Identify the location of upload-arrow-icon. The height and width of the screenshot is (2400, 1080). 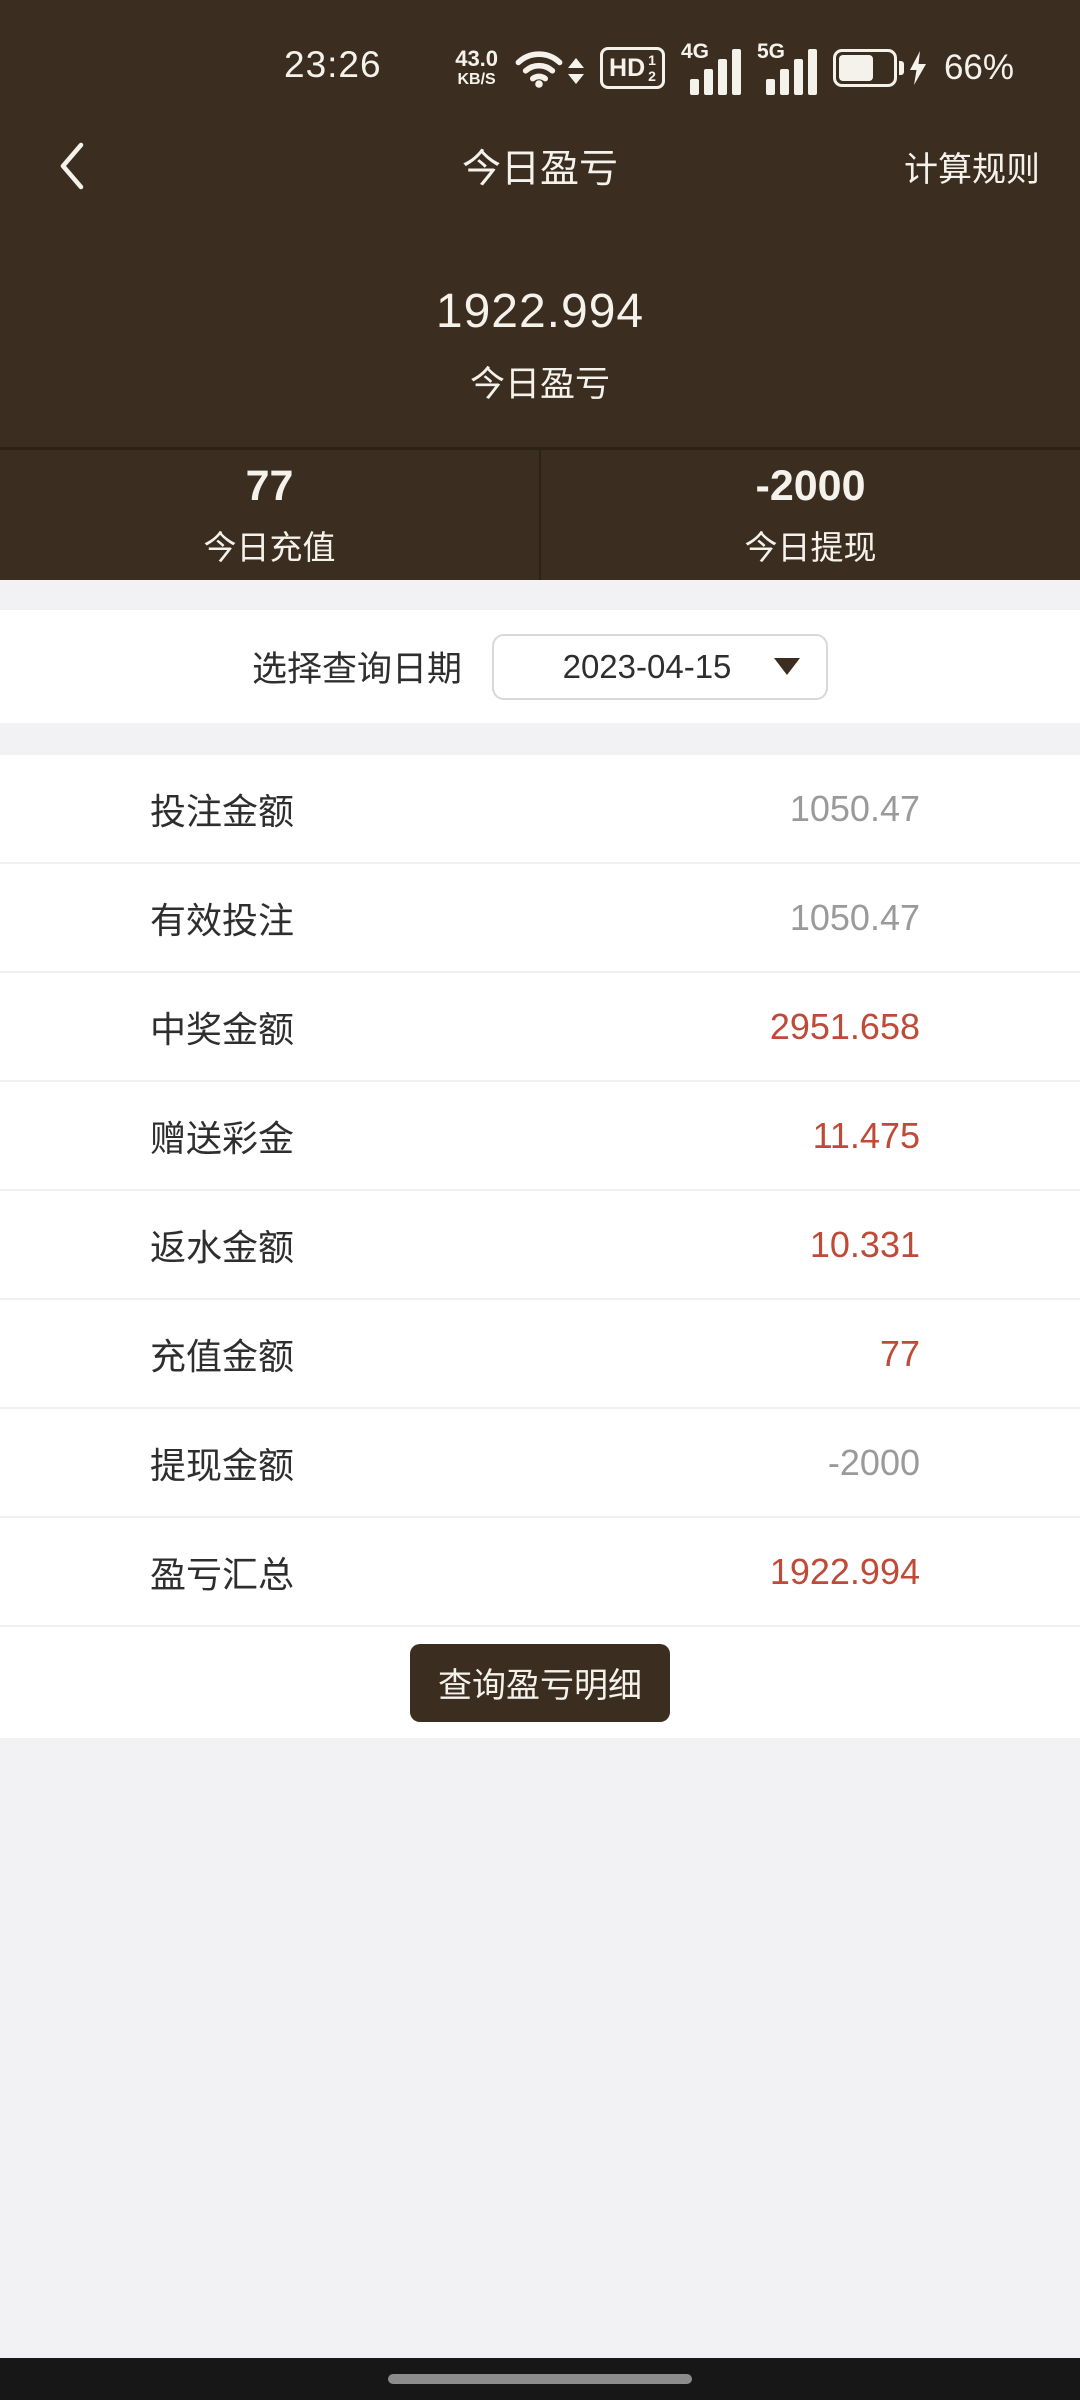
(576, 63).